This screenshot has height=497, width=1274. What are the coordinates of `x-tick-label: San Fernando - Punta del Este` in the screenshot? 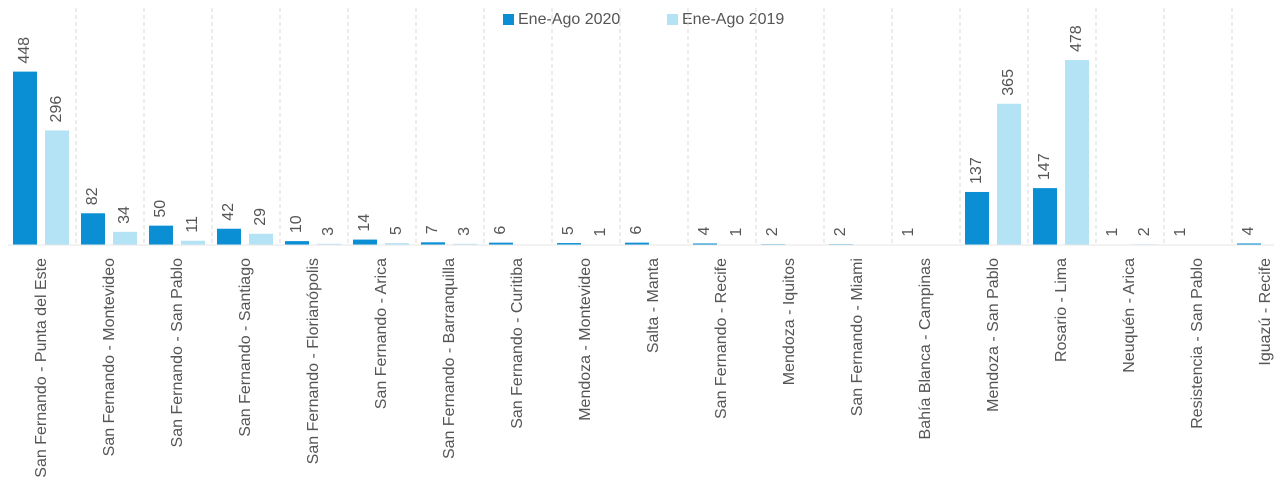 It's located at (41, 368).